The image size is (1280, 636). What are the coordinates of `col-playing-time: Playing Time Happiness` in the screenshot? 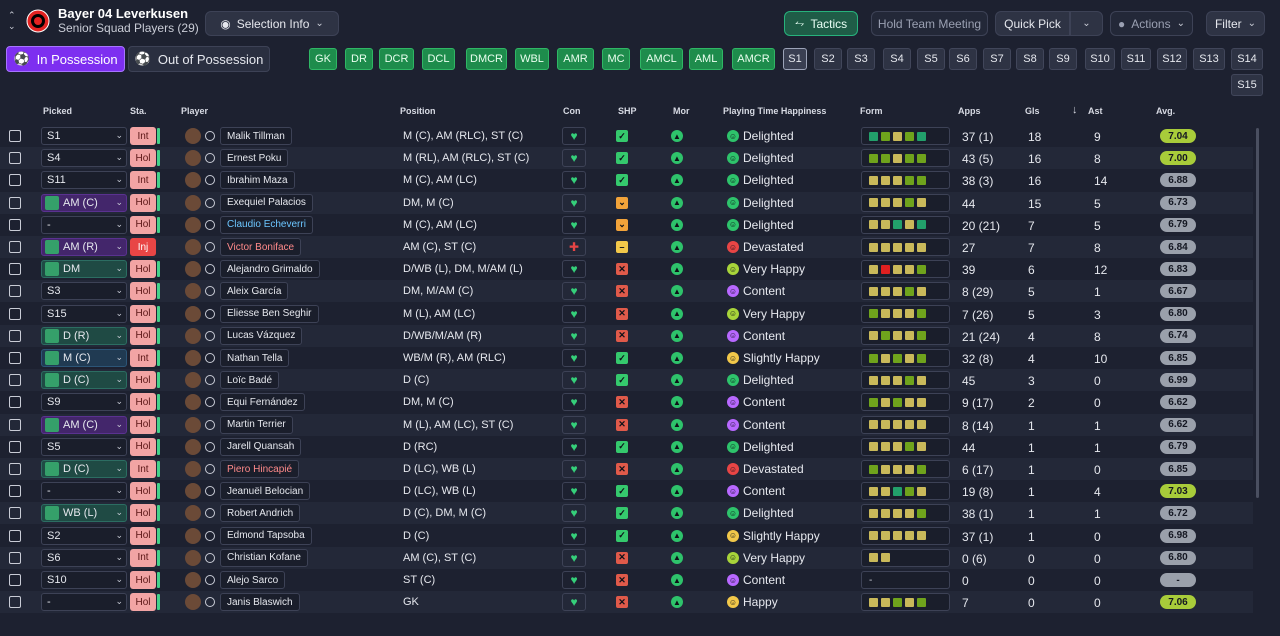 It's located at (775, 111).